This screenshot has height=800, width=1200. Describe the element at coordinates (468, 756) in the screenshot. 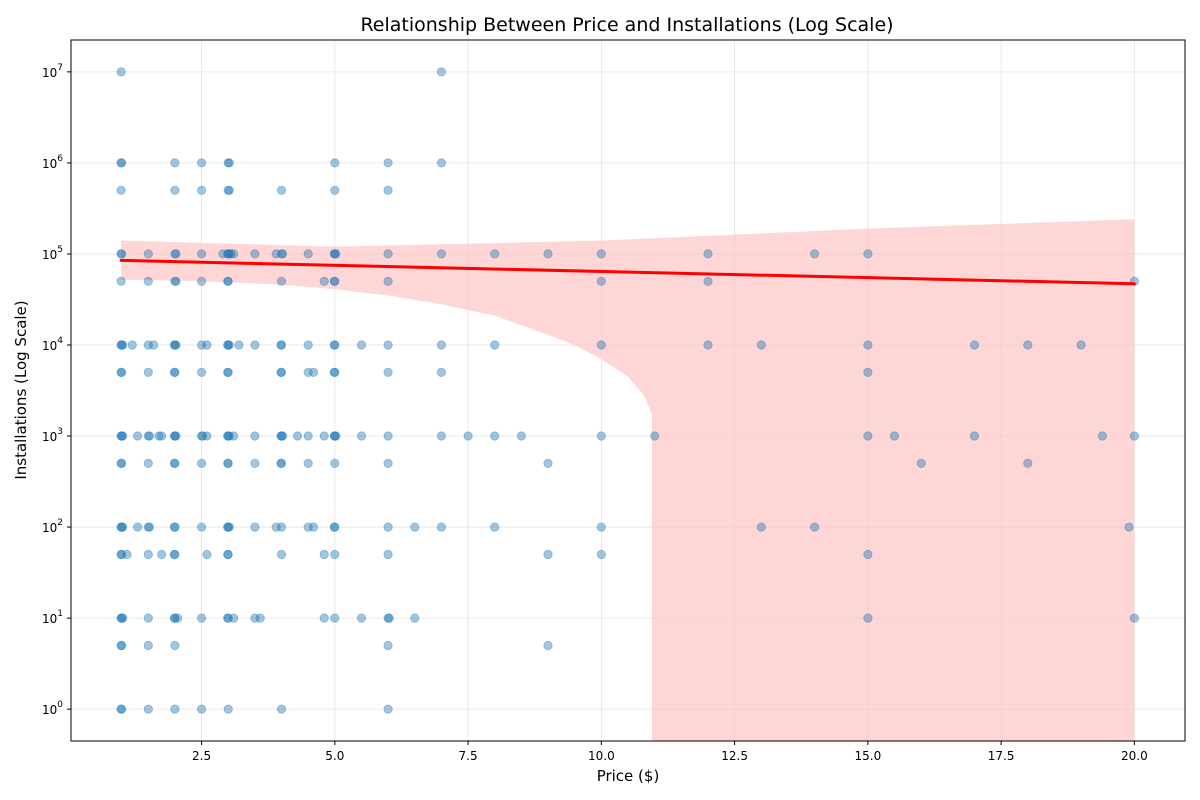

I see `x-tick-label: 7.5` at that location.